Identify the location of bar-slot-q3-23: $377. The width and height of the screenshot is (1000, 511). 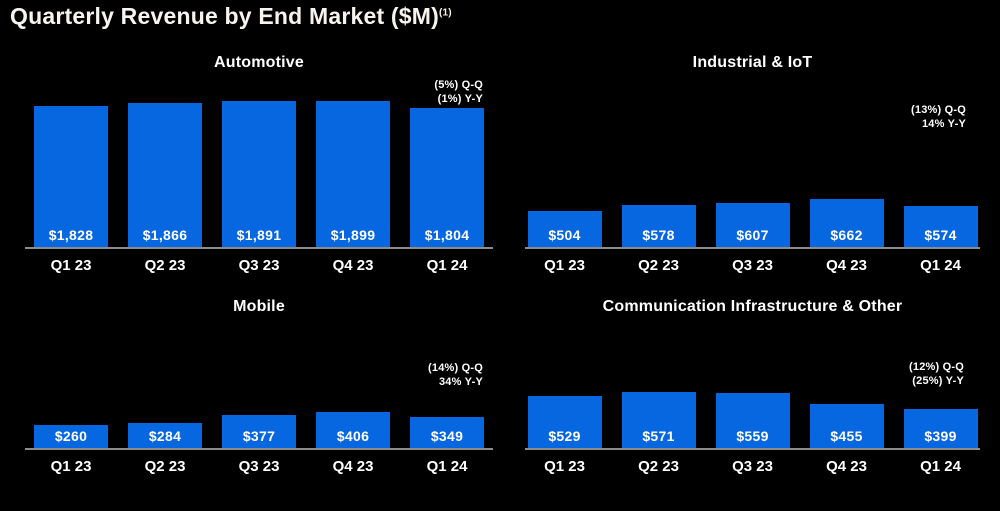
(259, 432).